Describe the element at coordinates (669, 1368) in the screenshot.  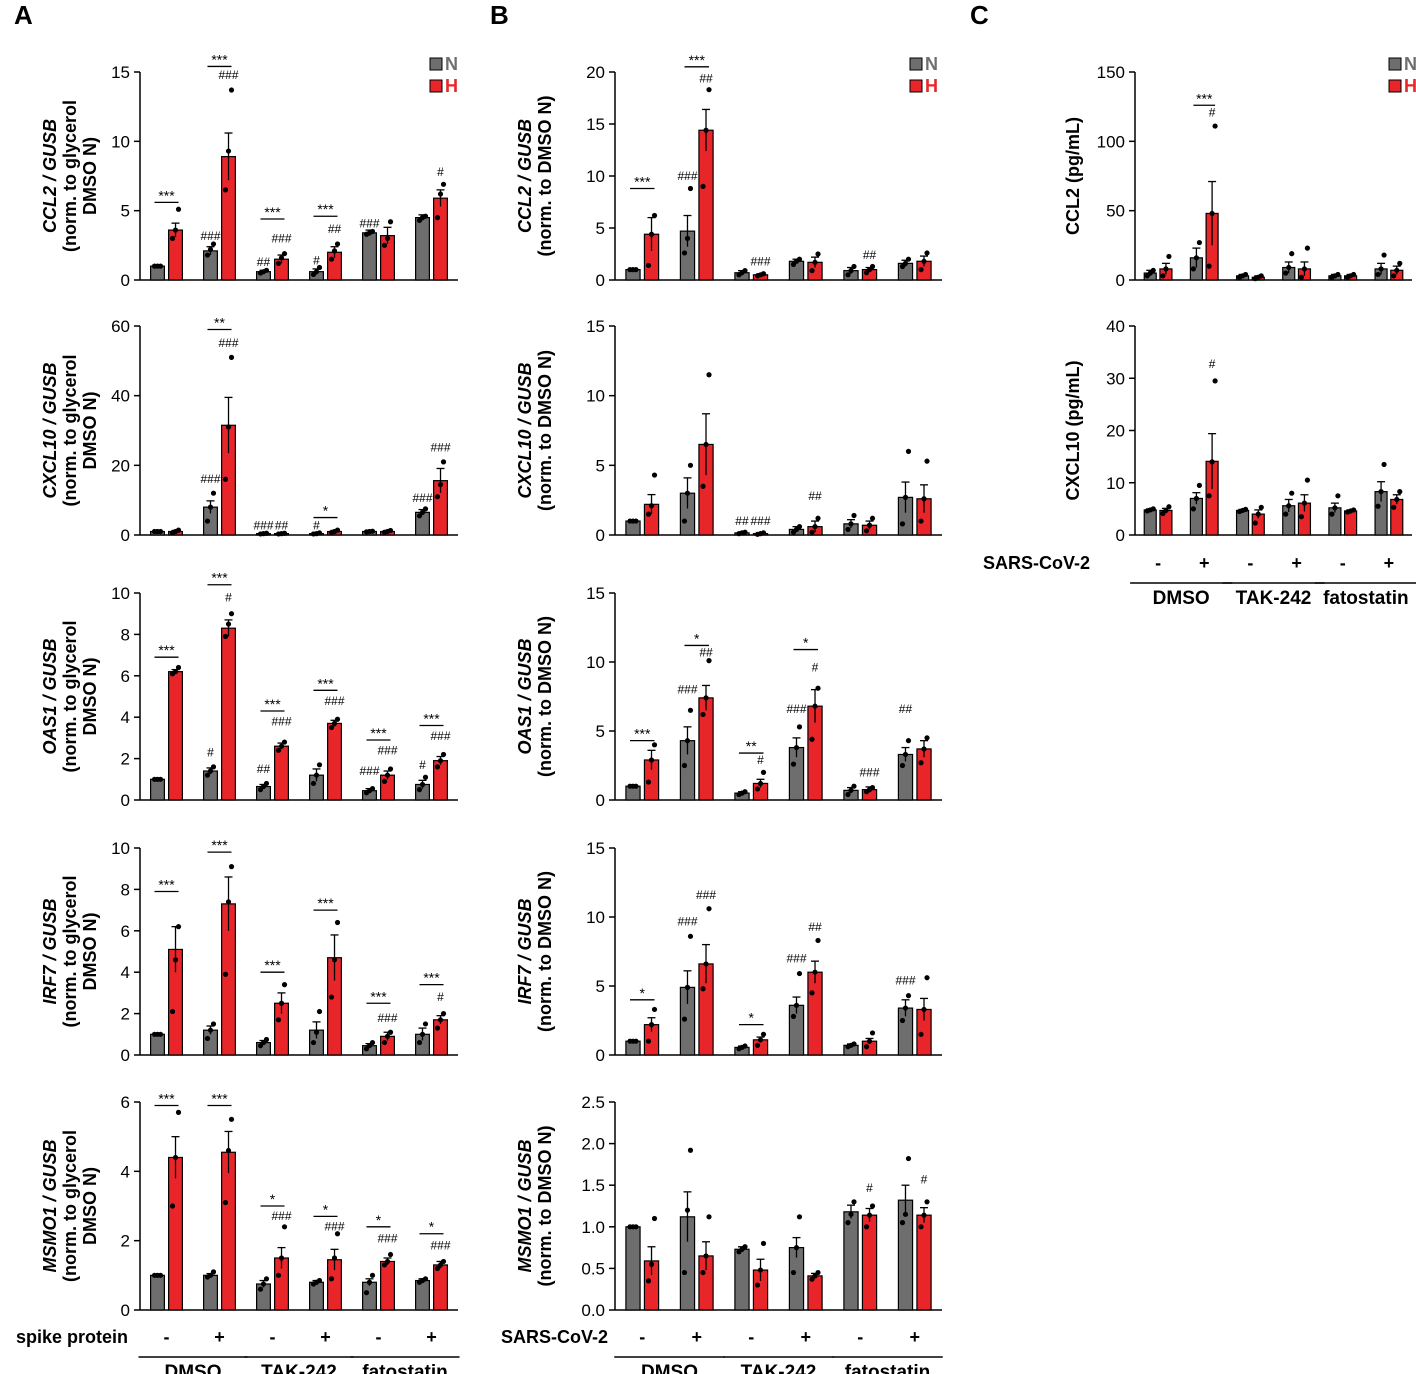
I see `group-label: DMSO` at that location.